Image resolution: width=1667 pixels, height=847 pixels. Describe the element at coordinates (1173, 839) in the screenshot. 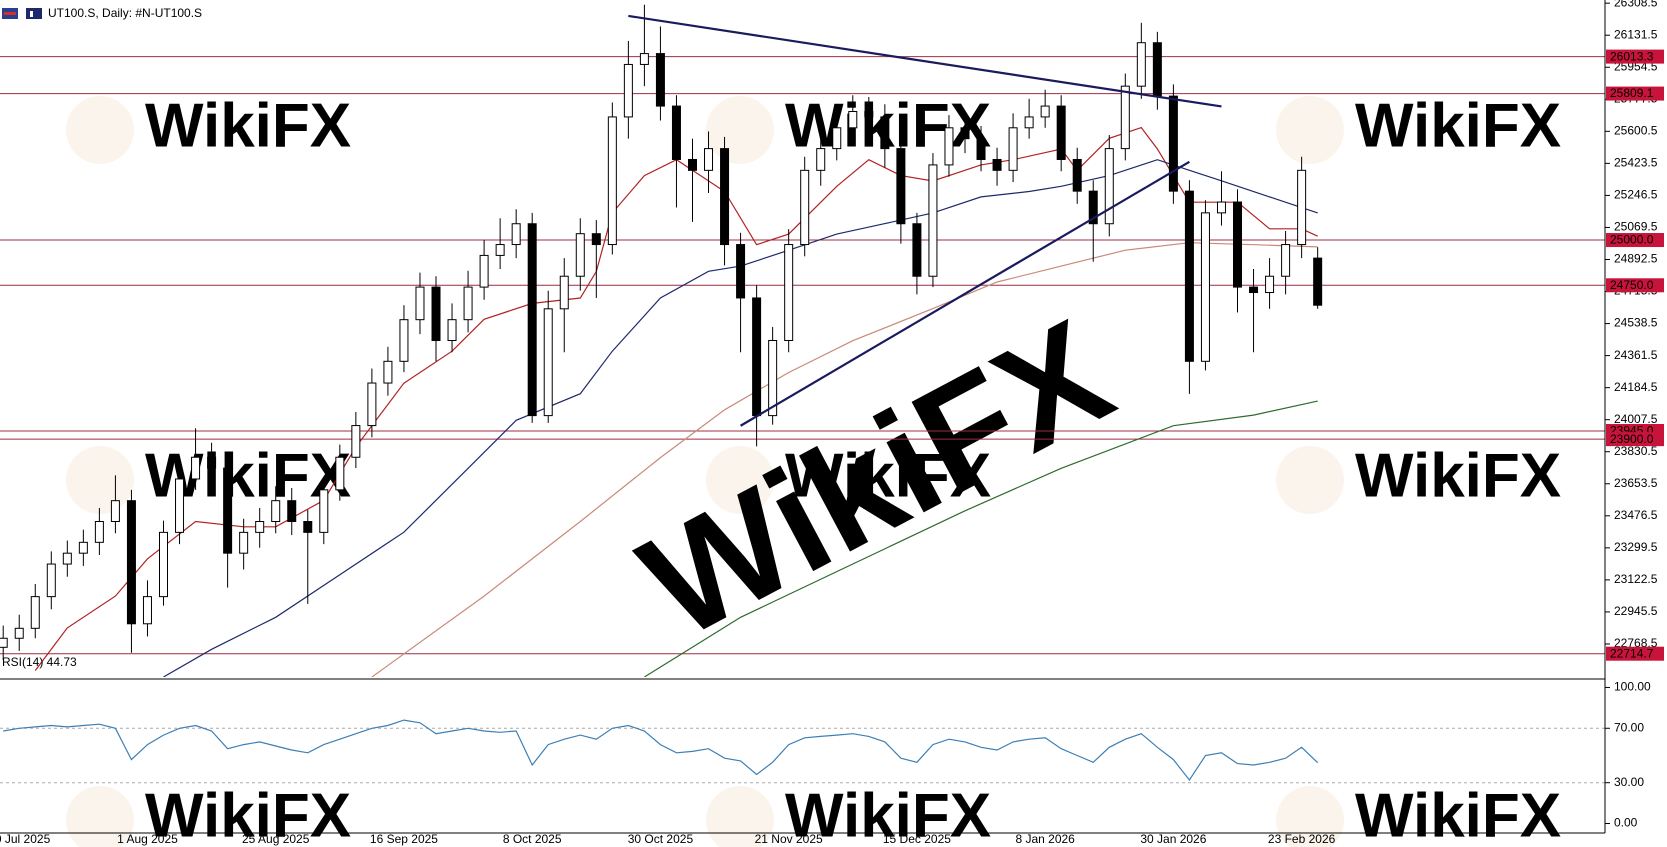

I see `x-tick-label: 30 Jan 2026` at that location.